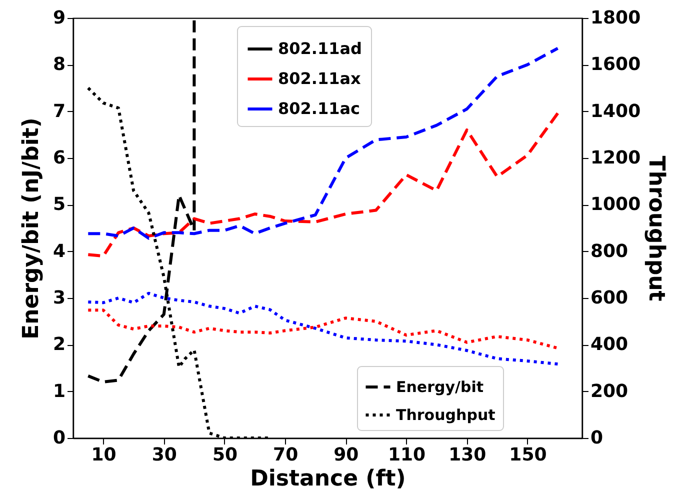 The height and width of the screenshot is (504, 676). I want to click on y-axis-title: Energy/bit (nJ/bit), so click(31, 229).